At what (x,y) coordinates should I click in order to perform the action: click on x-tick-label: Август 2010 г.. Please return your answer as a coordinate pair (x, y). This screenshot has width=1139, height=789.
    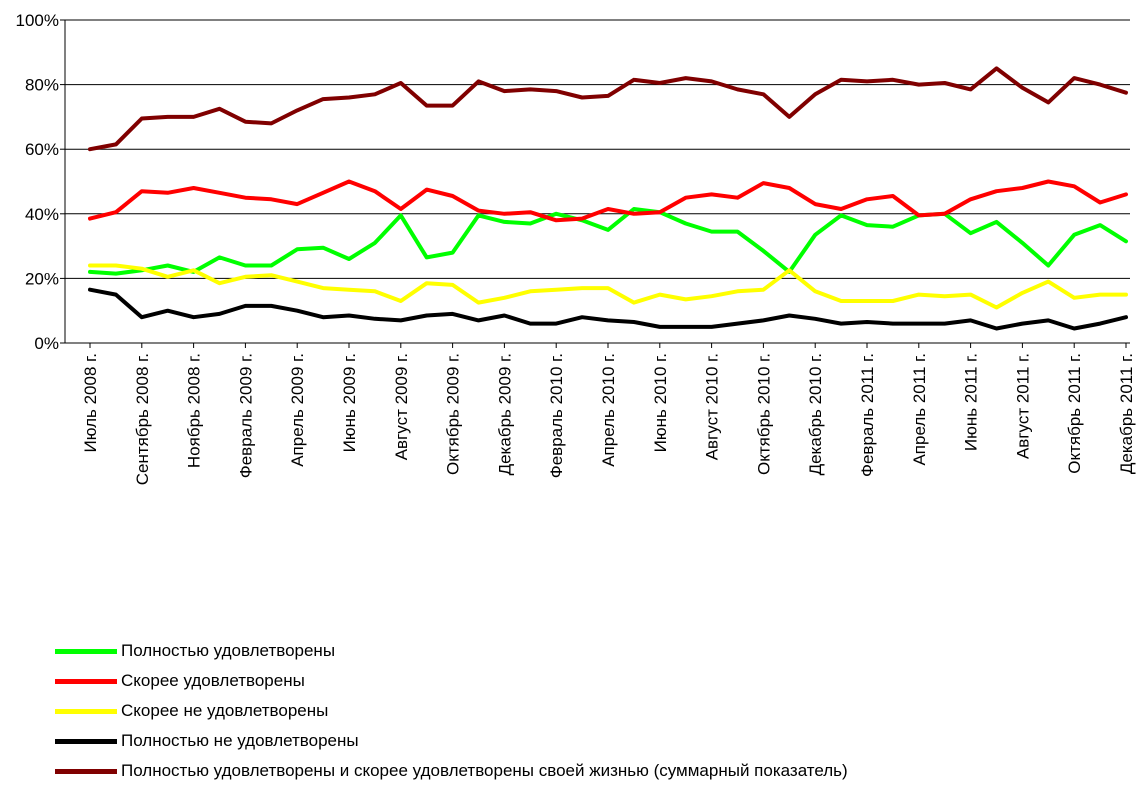
    Looking at the image, I should click on (712, 406).